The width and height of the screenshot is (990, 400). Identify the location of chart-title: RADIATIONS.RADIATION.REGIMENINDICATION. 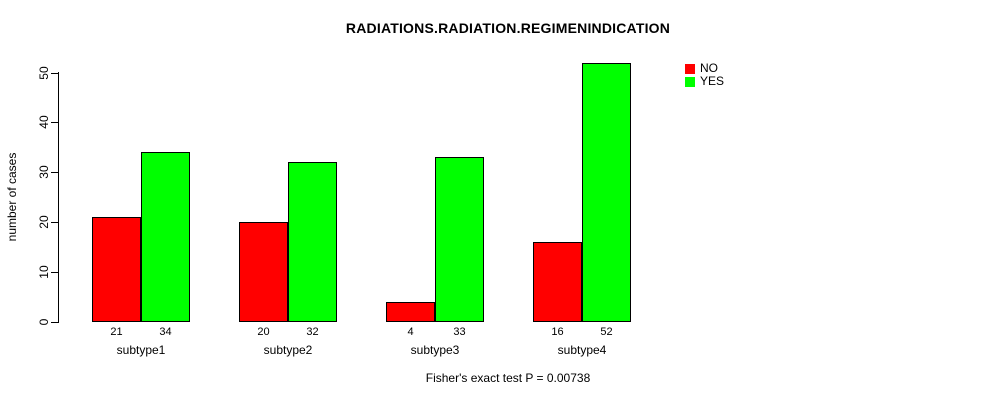
(508, 28).